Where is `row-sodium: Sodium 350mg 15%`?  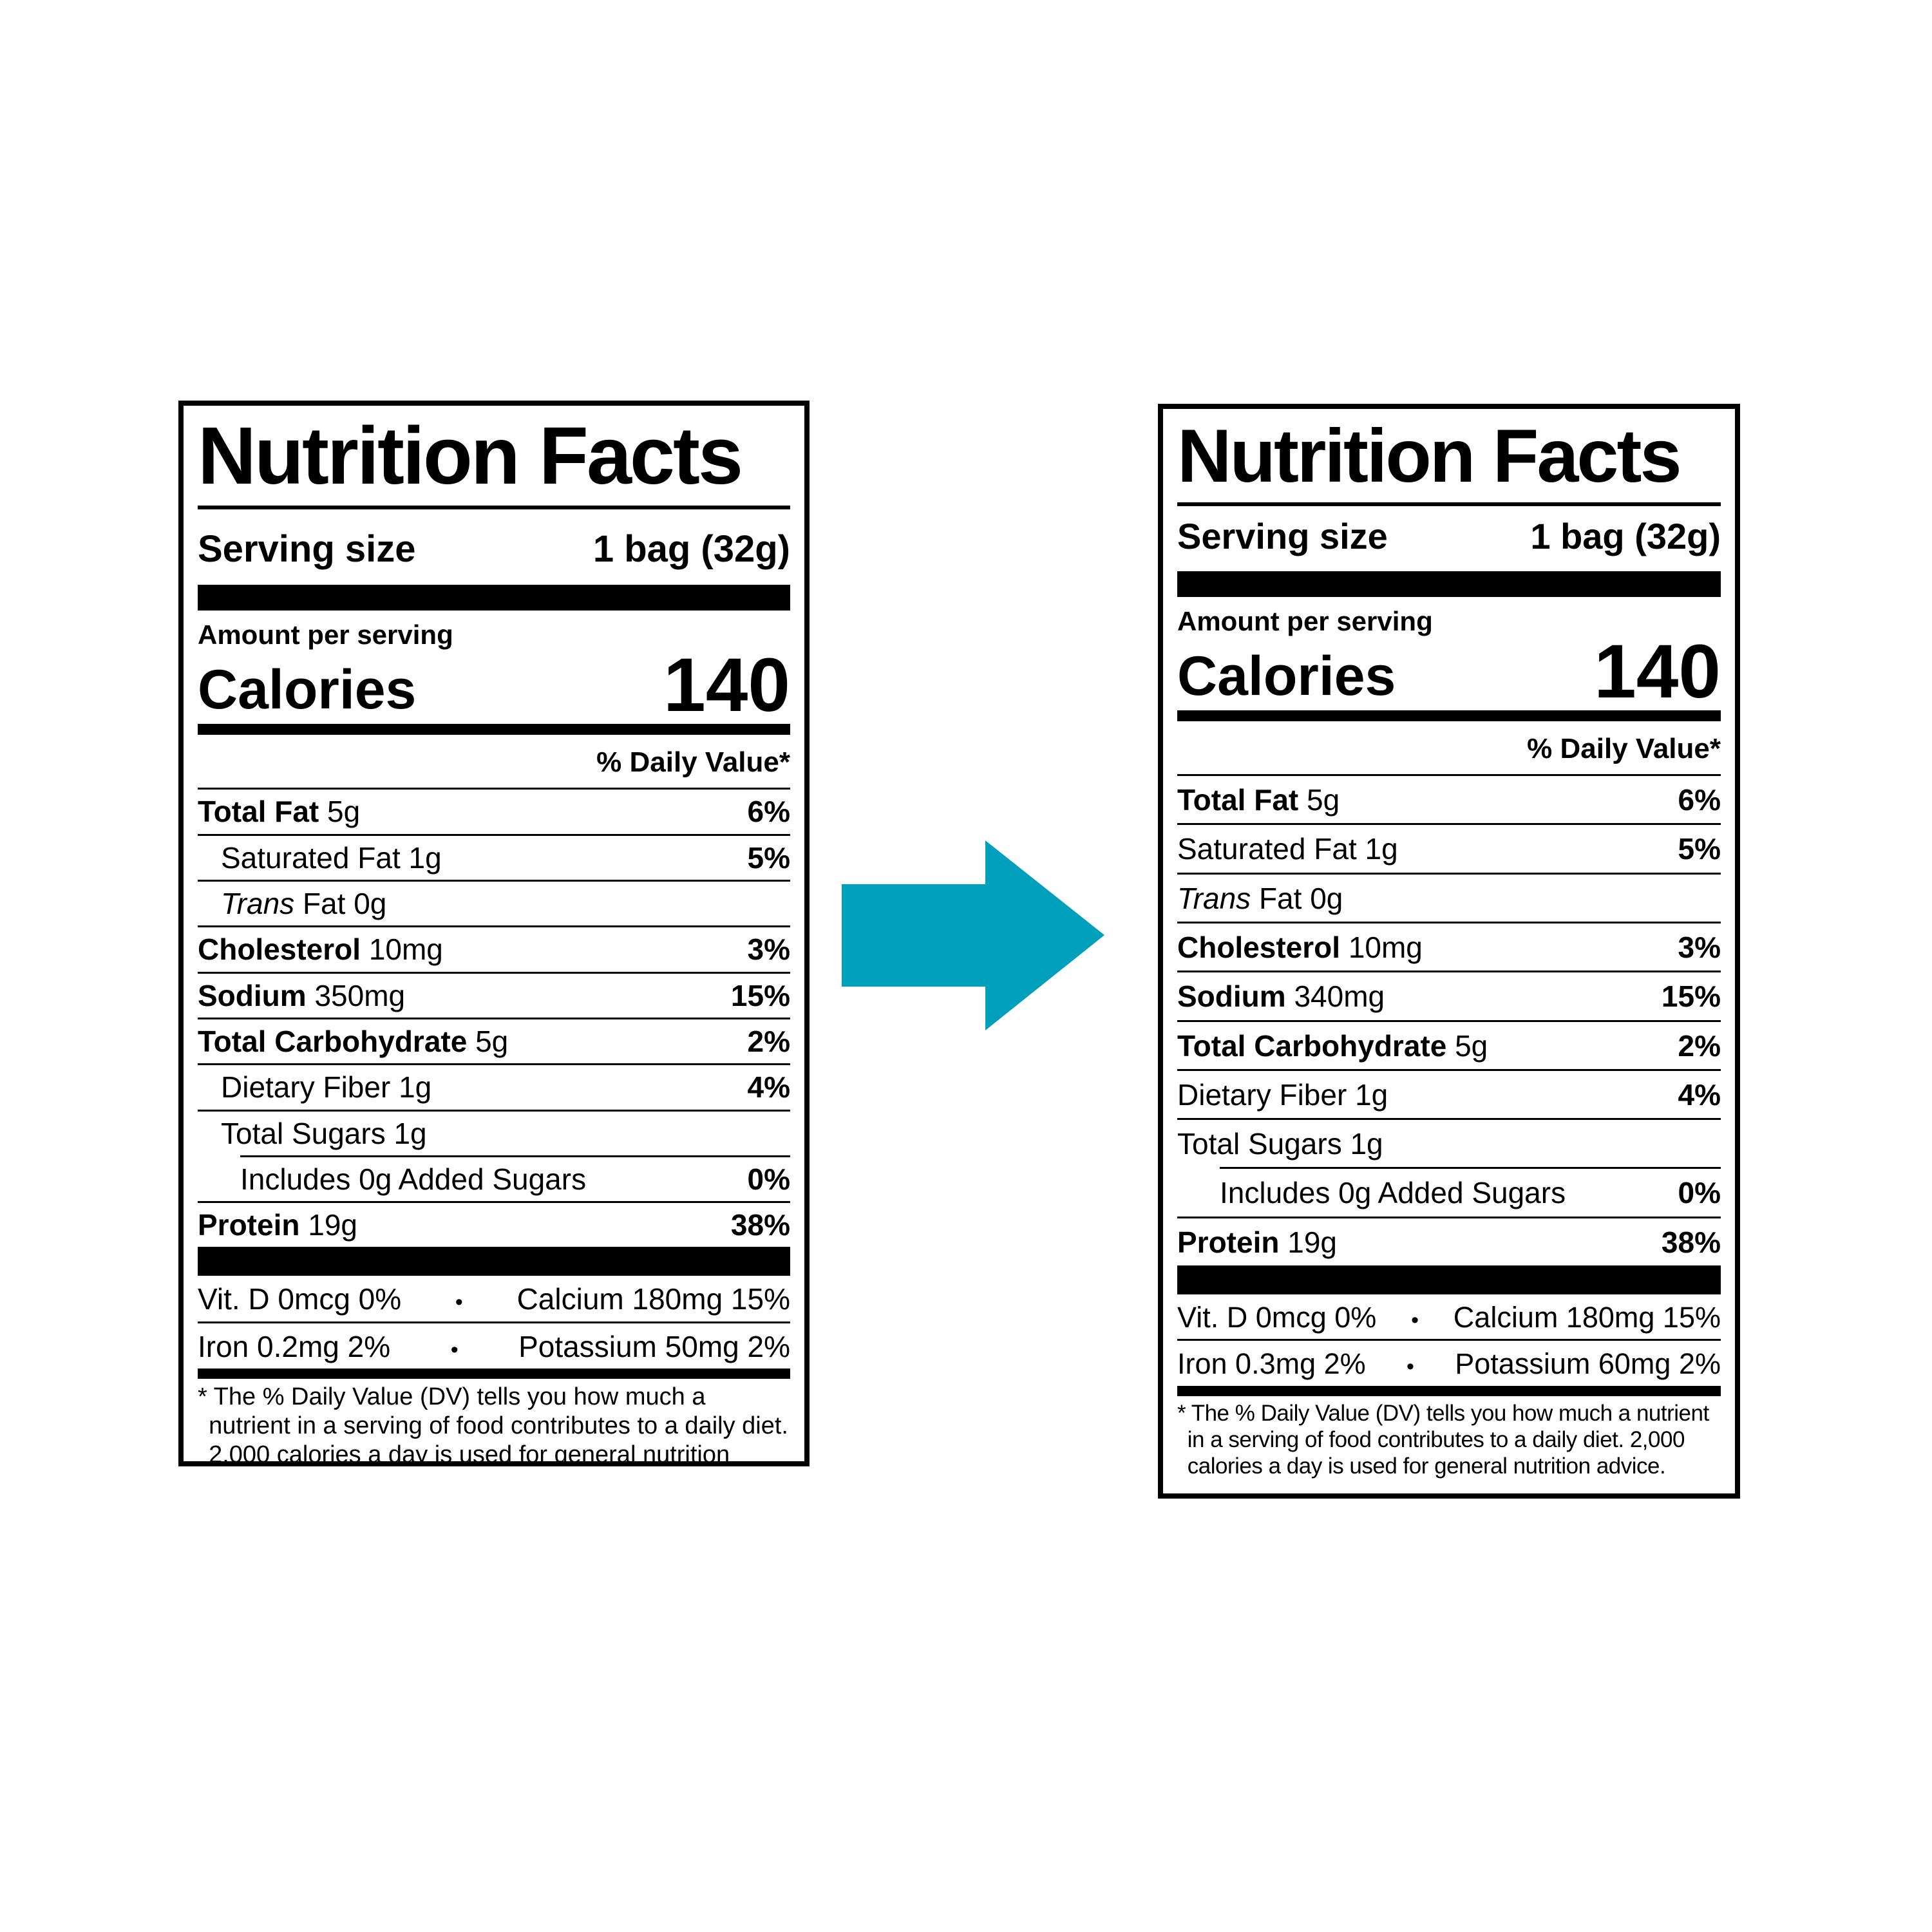 row-sodium: Sodium 350mg 15% is located at coordinates (494, 995).